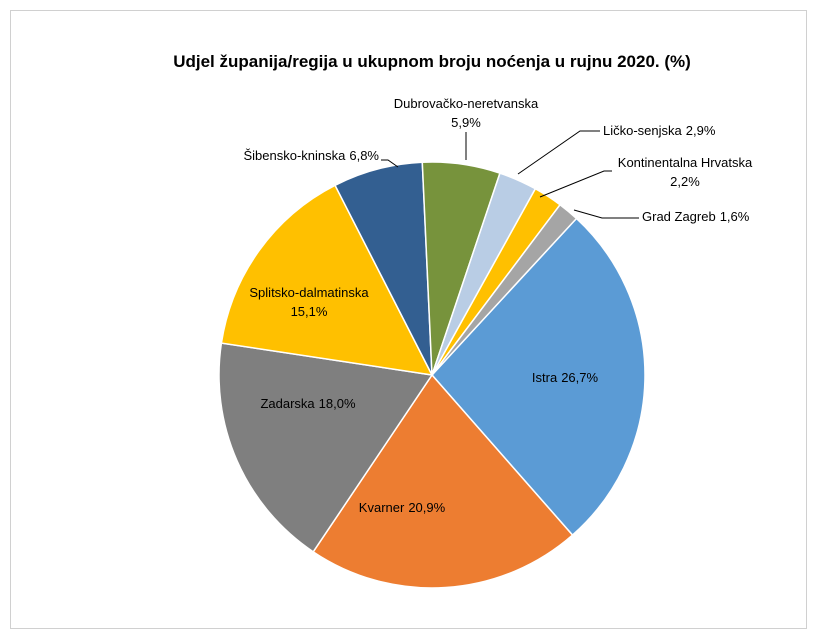  What do you see at coordinates (685, 181) in the screenshot?
I see `label-value: 2,2%` at bounding box center [685, 181].